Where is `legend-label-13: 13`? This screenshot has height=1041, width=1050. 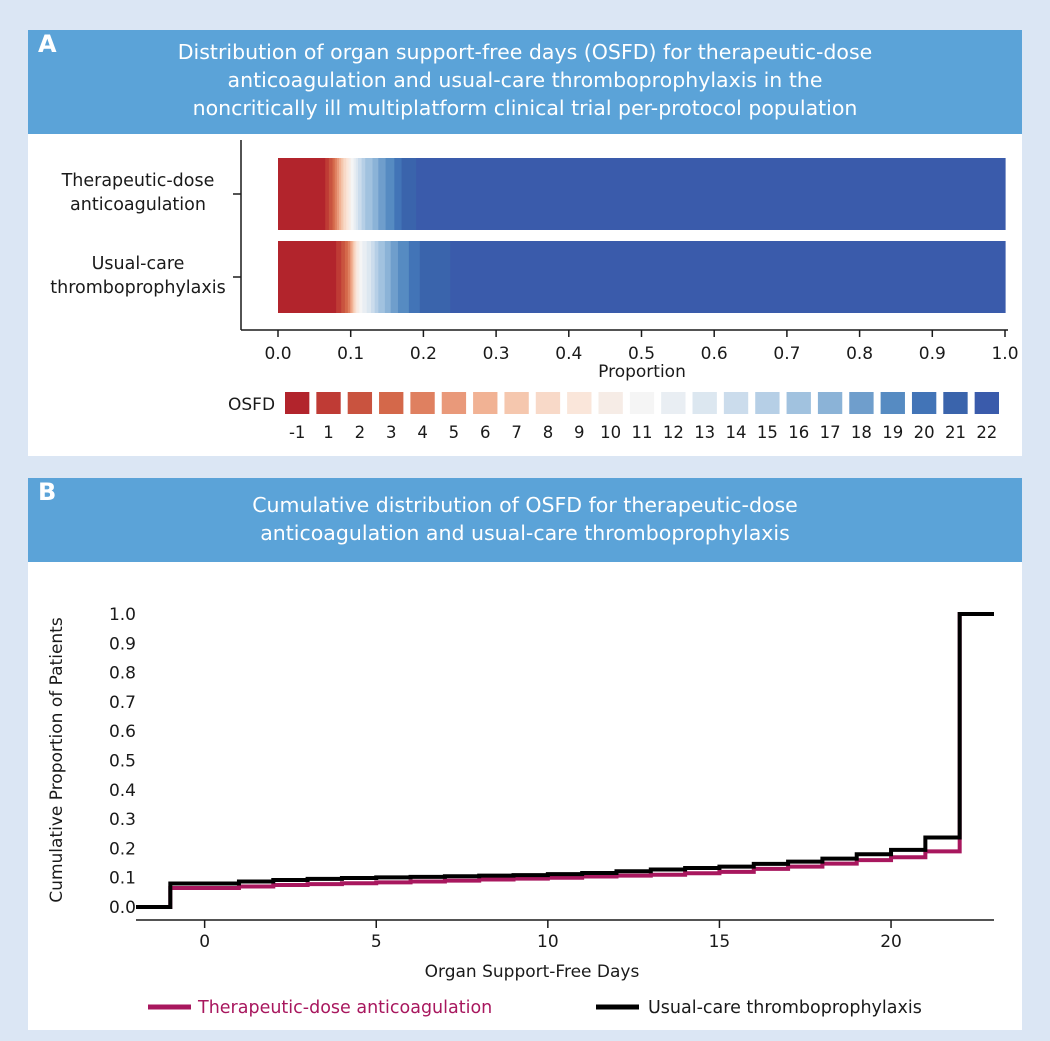
legend-label-13: 13 is located at coordinates (704, 432).